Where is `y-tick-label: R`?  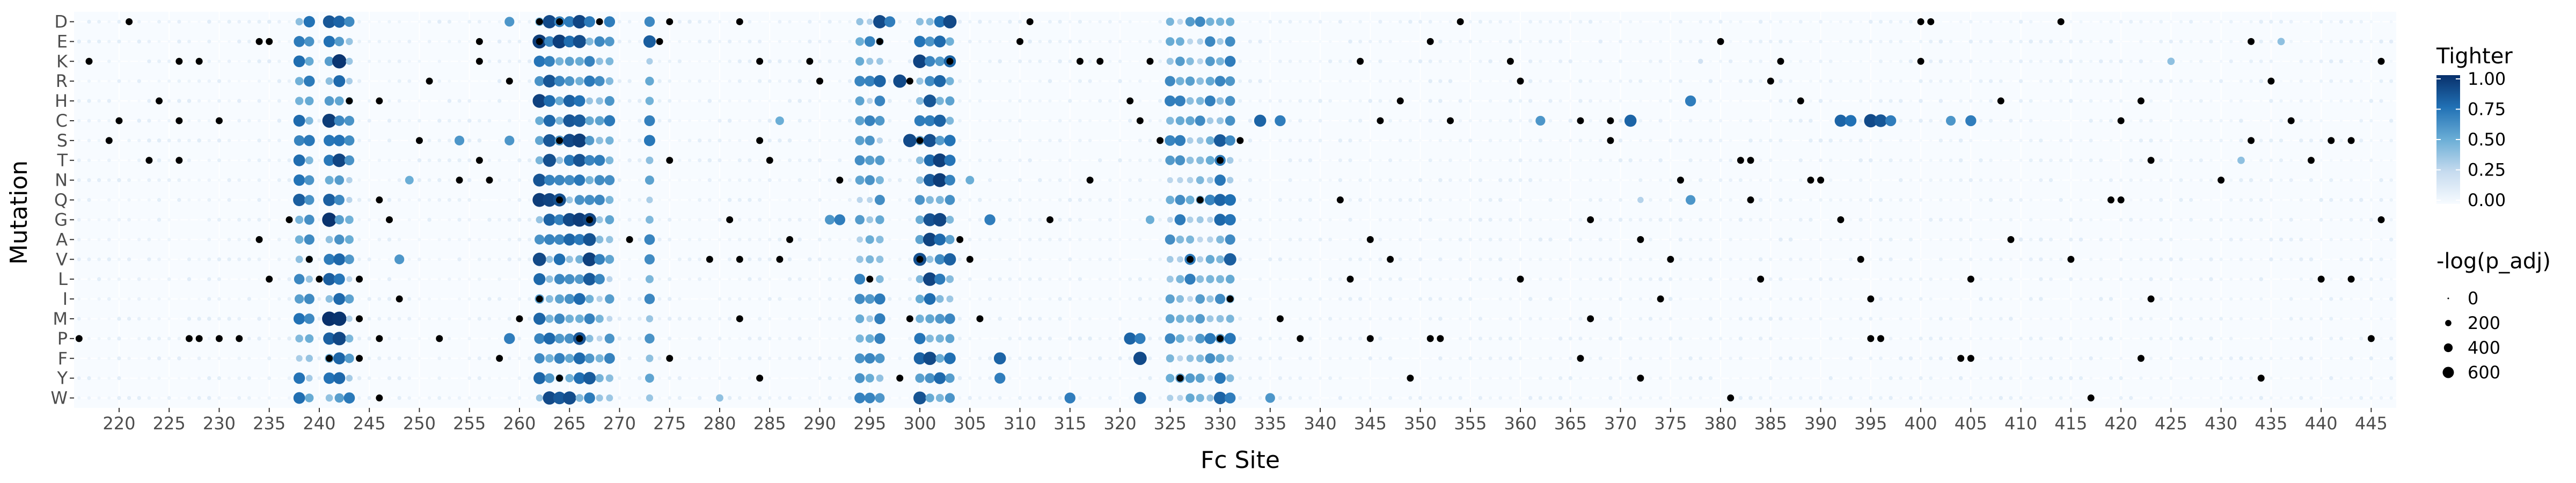
y-tick-label: R is located at coordinates (62, 81).